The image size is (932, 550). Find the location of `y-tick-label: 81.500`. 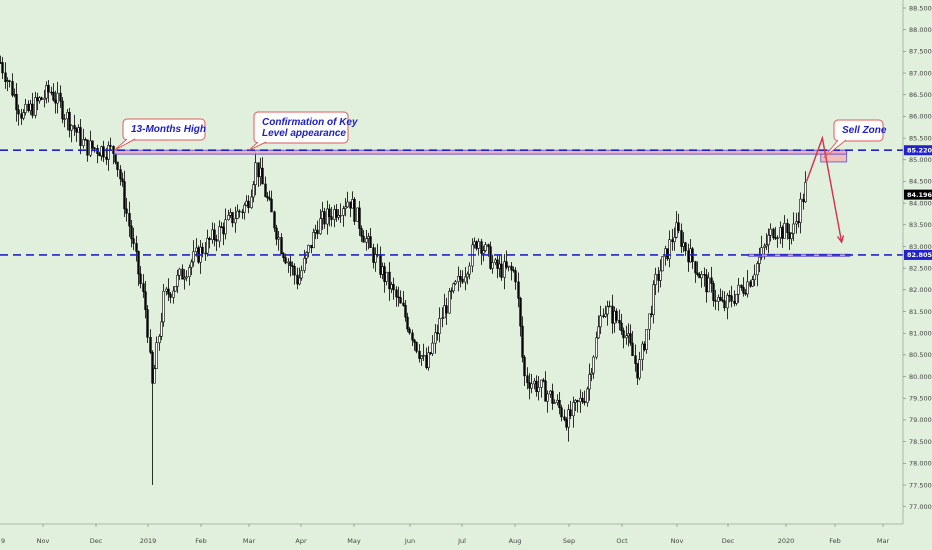

y-tick-label: 81.500 is located at coordinates (920, 312).